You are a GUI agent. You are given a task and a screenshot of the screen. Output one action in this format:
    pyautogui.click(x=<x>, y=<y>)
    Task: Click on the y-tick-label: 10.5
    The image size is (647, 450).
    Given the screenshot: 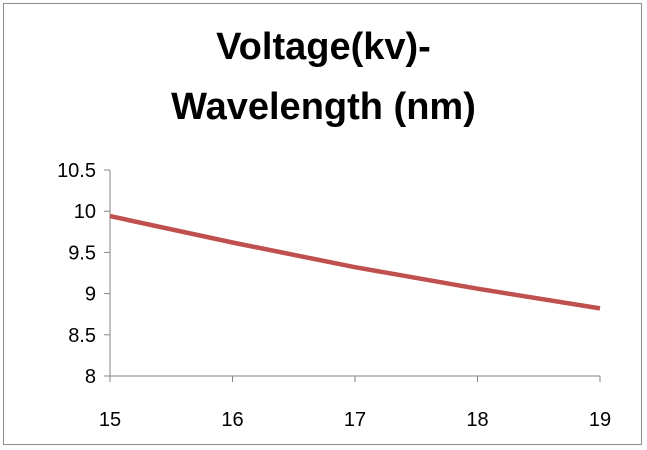 What is the action you would take?
    pyautogui.click(x=76, y=171)
    